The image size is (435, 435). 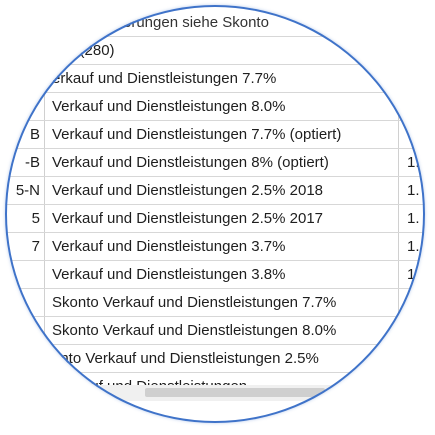 I want to click on description-cell: Verkauf und Dienstleistungen 2.5% 2017, so click(x=222, y=218).